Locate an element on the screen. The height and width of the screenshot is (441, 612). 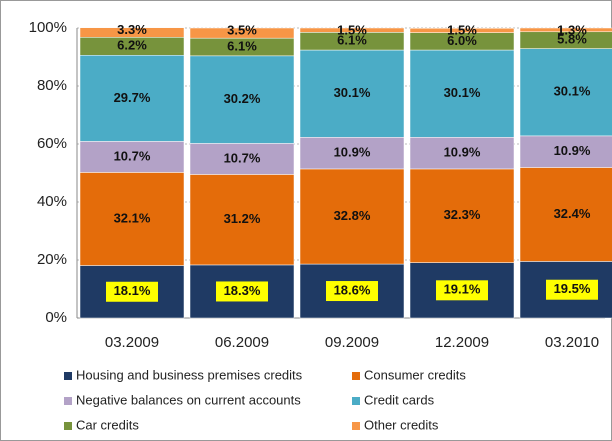
x-tick-label: 09.2009 is located at coordinates (352, 342).